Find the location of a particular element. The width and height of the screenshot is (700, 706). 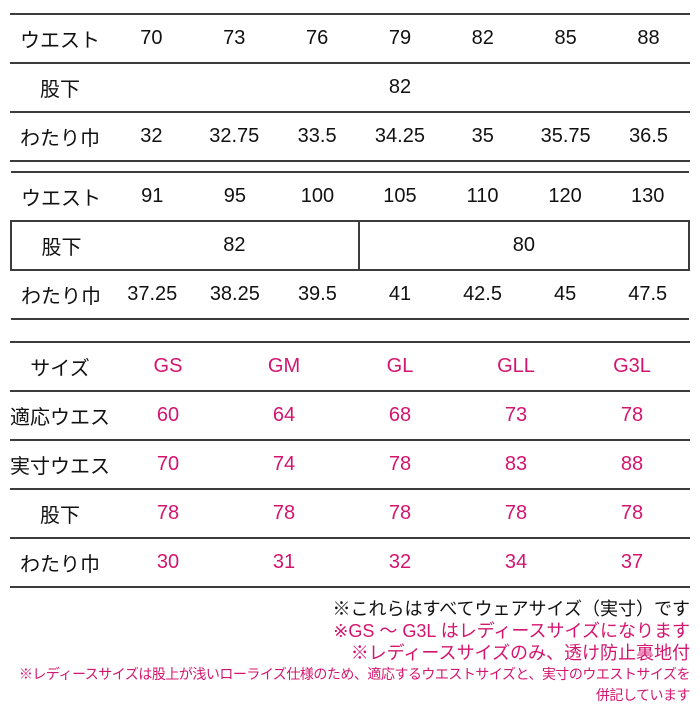

cell-fit-waist: 68 is located at coordinates (400, 415).